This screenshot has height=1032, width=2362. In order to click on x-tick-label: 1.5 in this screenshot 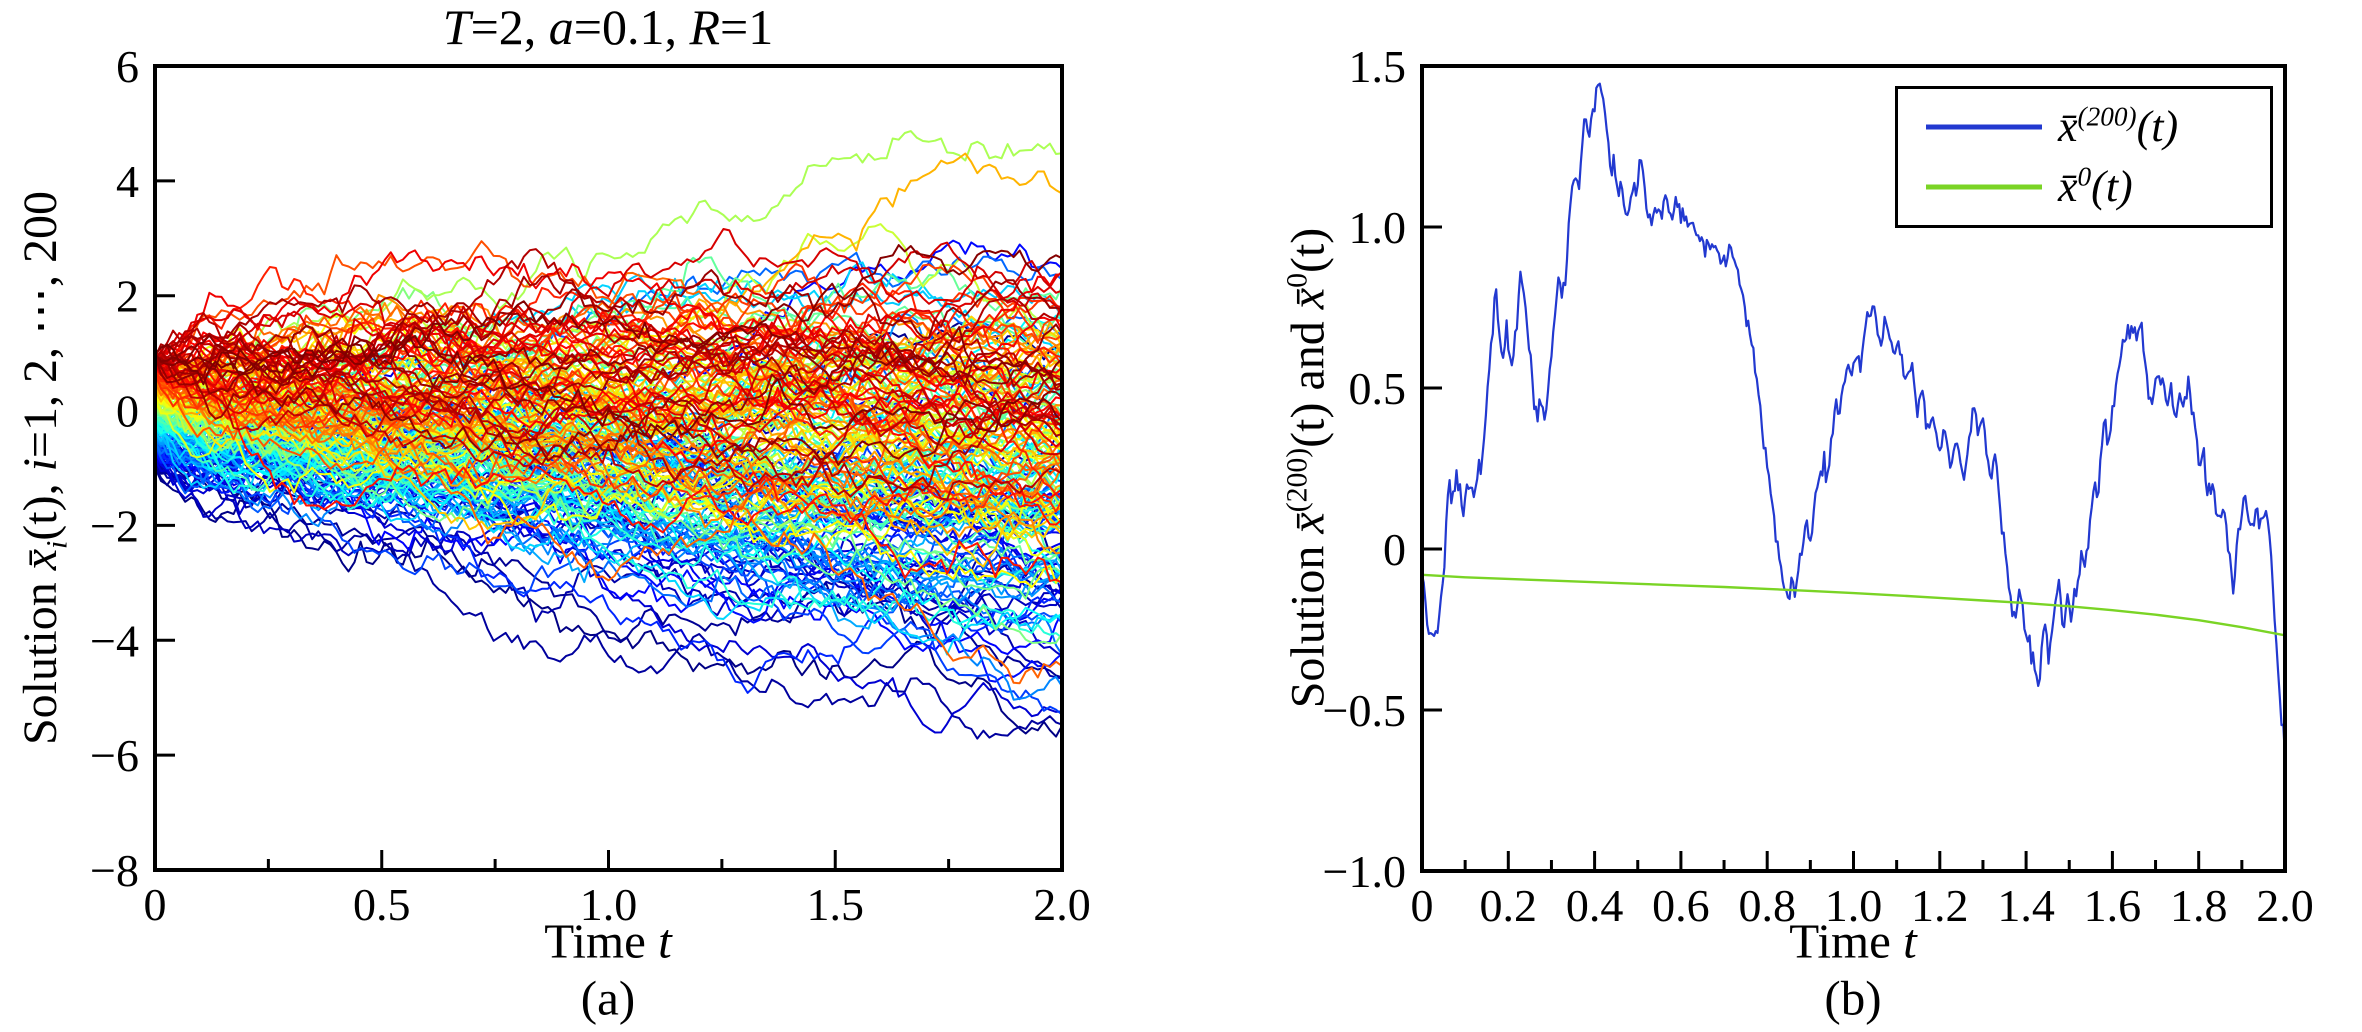, I will do `click(836, 904)`.